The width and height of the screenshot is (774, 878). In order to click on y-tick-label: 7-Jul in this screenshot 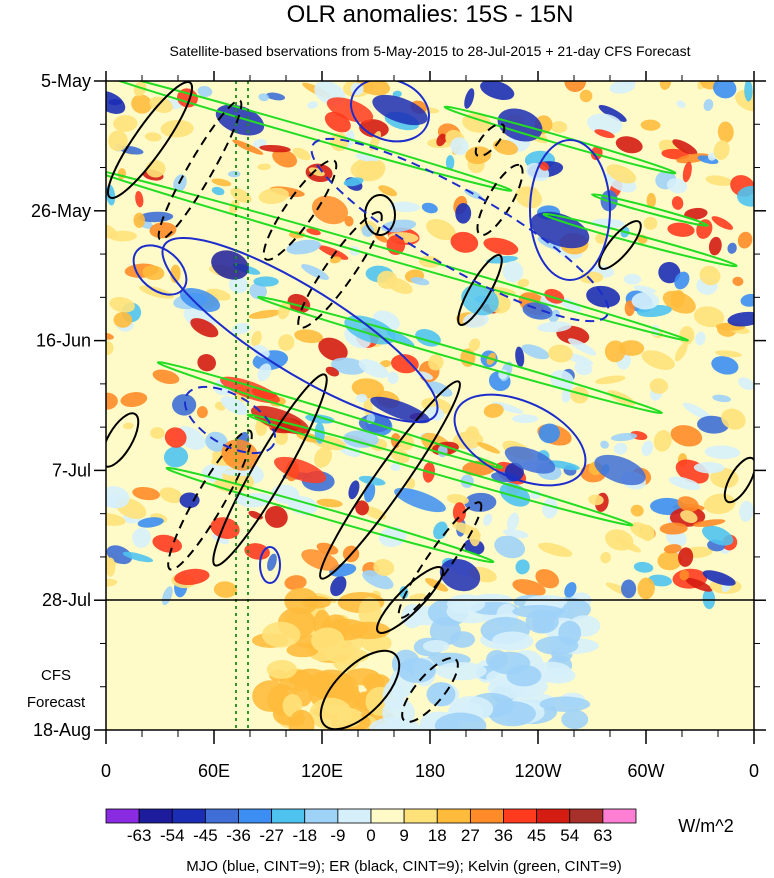, I will do `click(71, 470)`.